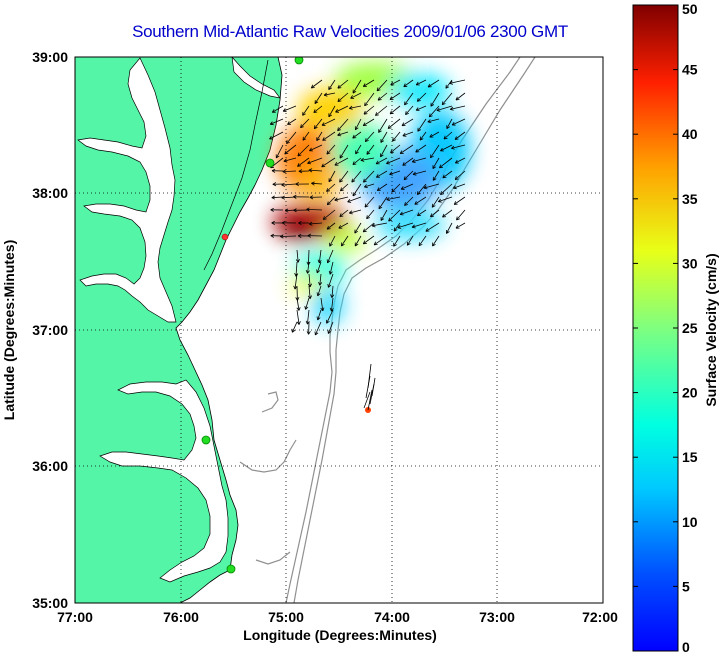  Describe the element at coordinates (690, 393) in the screenshot. I see `colorbar-tick-label: 20` at that location.